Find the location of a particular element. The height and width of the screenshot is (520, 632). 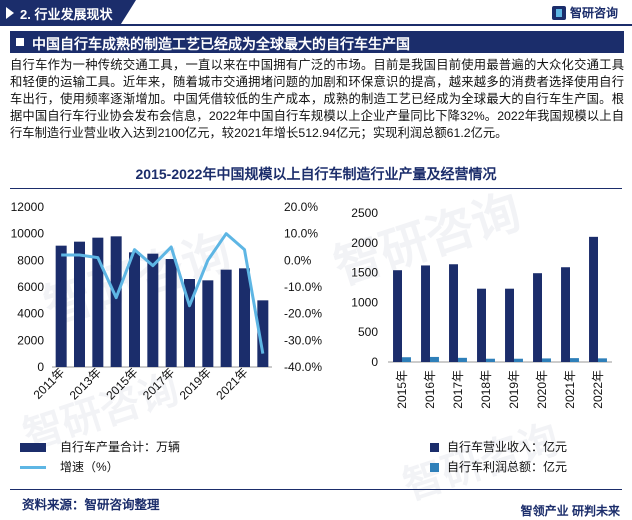

y2-tick-label: 2000 is located at coordinates (364, 243).